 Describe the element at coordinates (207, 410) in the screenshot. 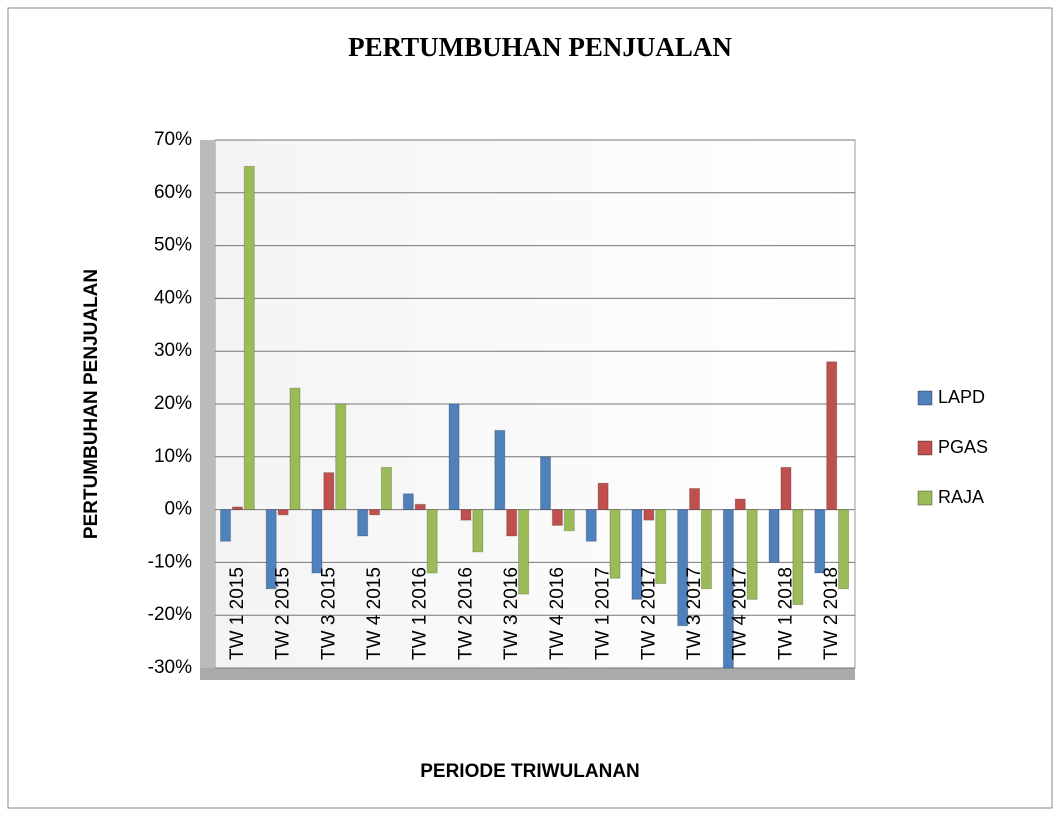

I see `side-wall` at that location.